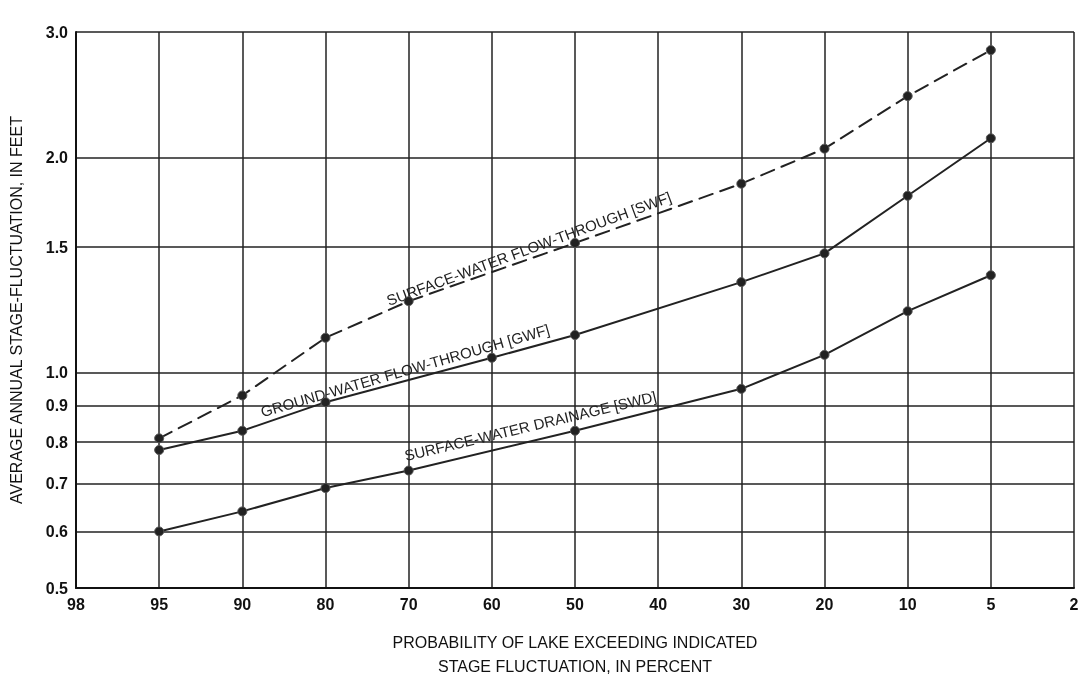  I want to click on y-tick-label: 0.6, so click(57, 531).